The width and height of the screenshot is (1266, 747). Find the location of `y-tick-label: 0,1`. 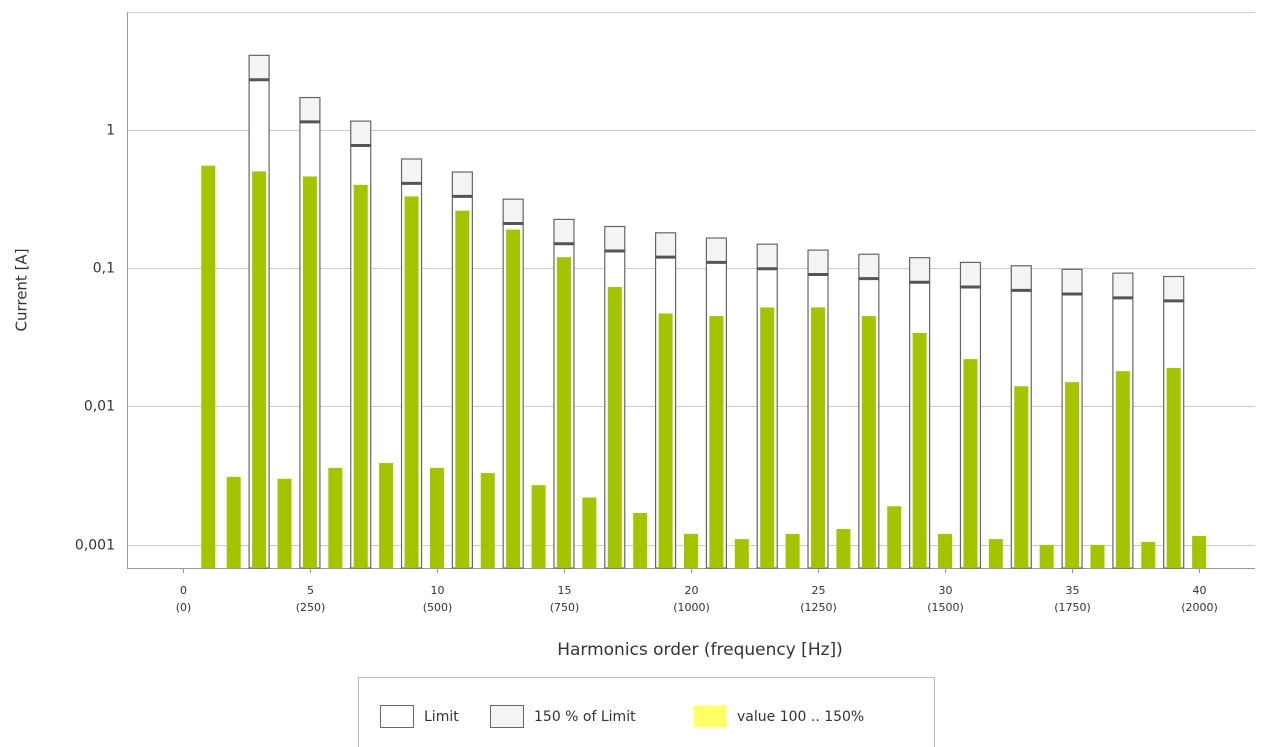

y-tick-label: 0,1 is located at coordinates (104, 269).